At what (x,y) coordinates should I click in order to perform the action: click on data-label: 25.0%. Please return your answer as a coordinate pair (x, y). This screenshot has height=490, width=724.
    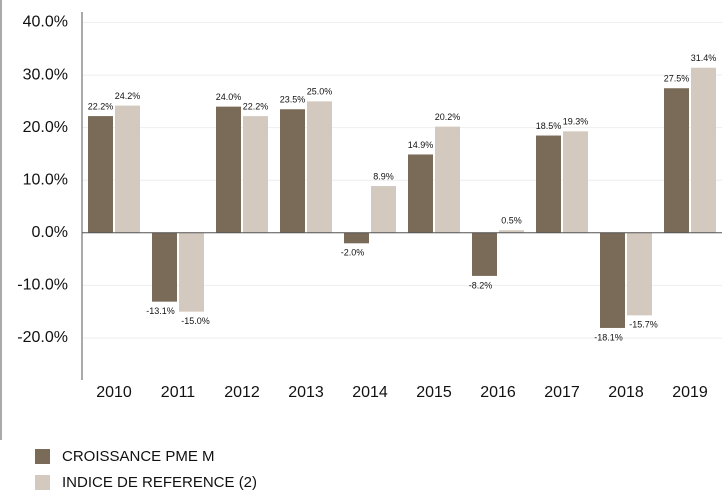
    Looking at the image, I should click on (320, 92).